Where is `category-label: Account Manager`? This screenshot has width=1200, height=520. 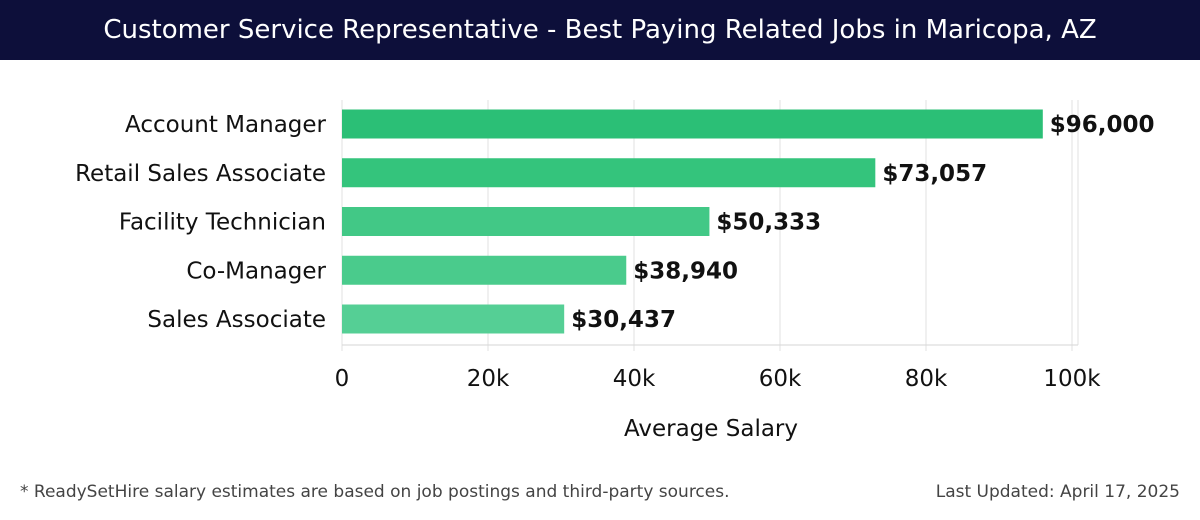 category-label: Account Manager is located at coordinates (226, 125).